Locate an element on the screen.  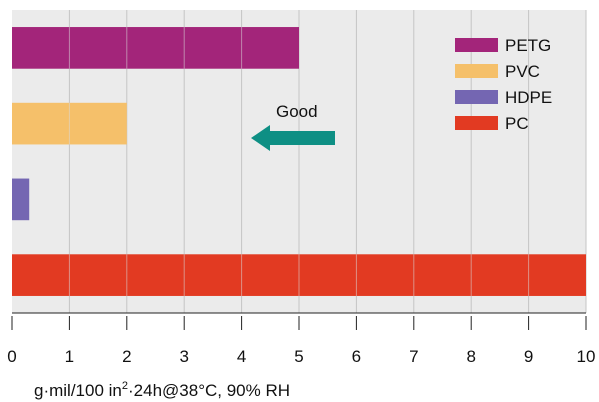
legend-swatch-pvc is located at coordinates (476, 71).